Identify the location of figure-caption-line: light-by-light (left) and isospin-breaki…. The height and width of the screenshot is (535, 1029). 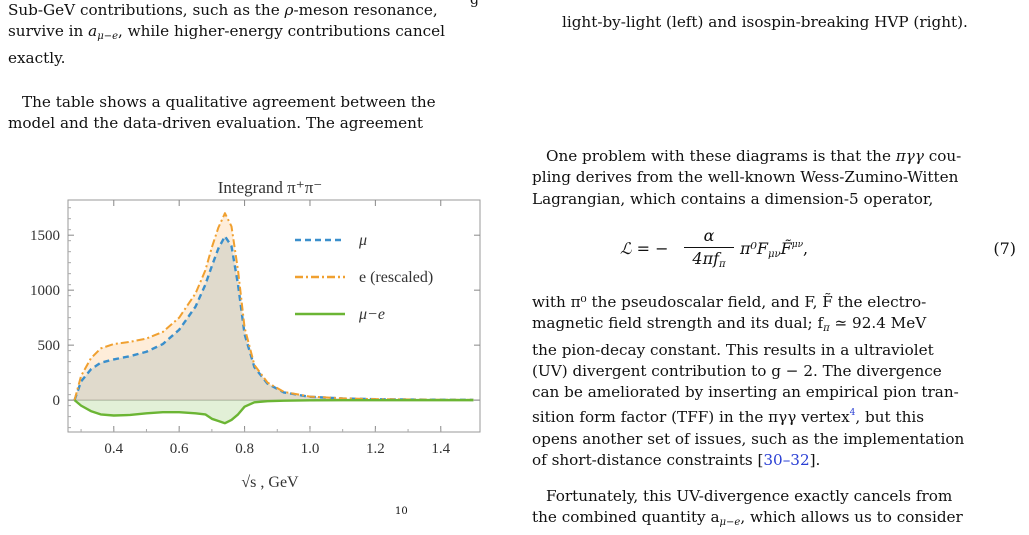
(765, 22).